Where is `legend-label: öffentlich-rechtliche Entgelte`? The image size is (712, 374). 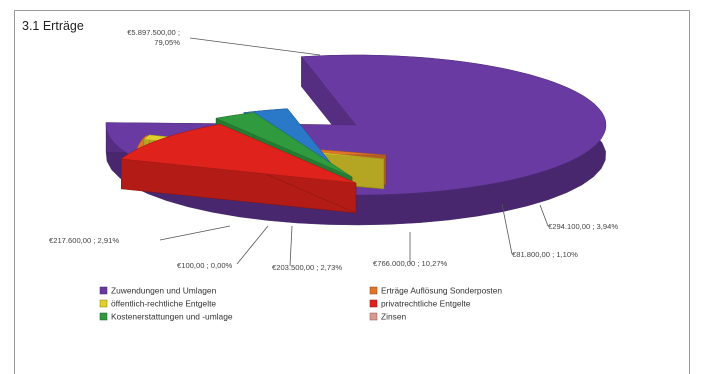 legend-label: öffentlich-rechtliche Entgelte is located at coordinates (163, 304).